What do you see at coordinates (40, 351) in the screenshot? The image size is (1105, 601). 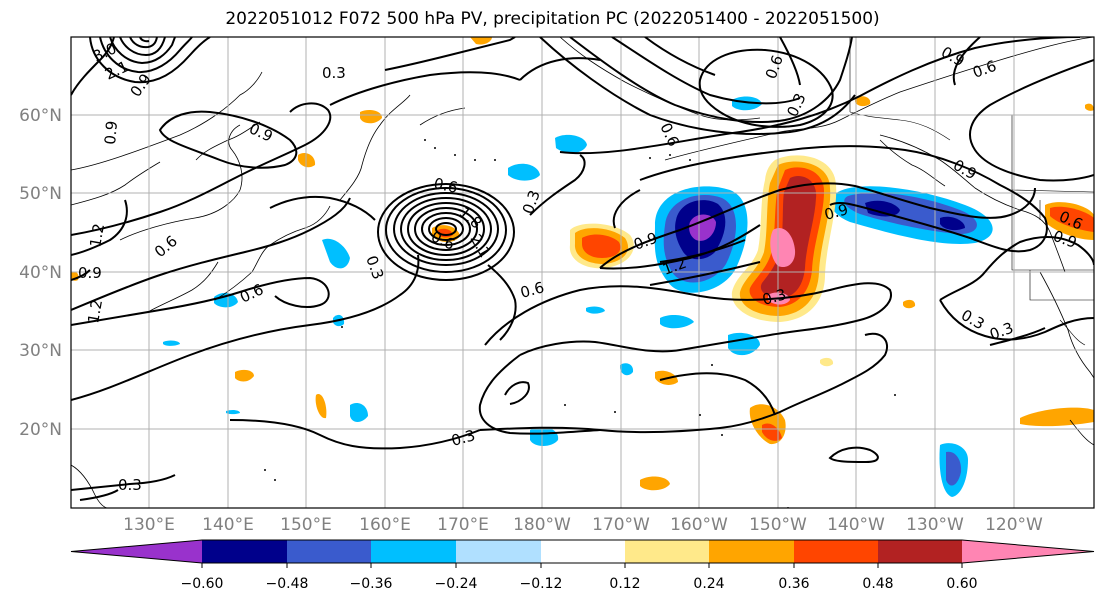 I see `lat-label: 30°N` at bounding box center [40, 351].